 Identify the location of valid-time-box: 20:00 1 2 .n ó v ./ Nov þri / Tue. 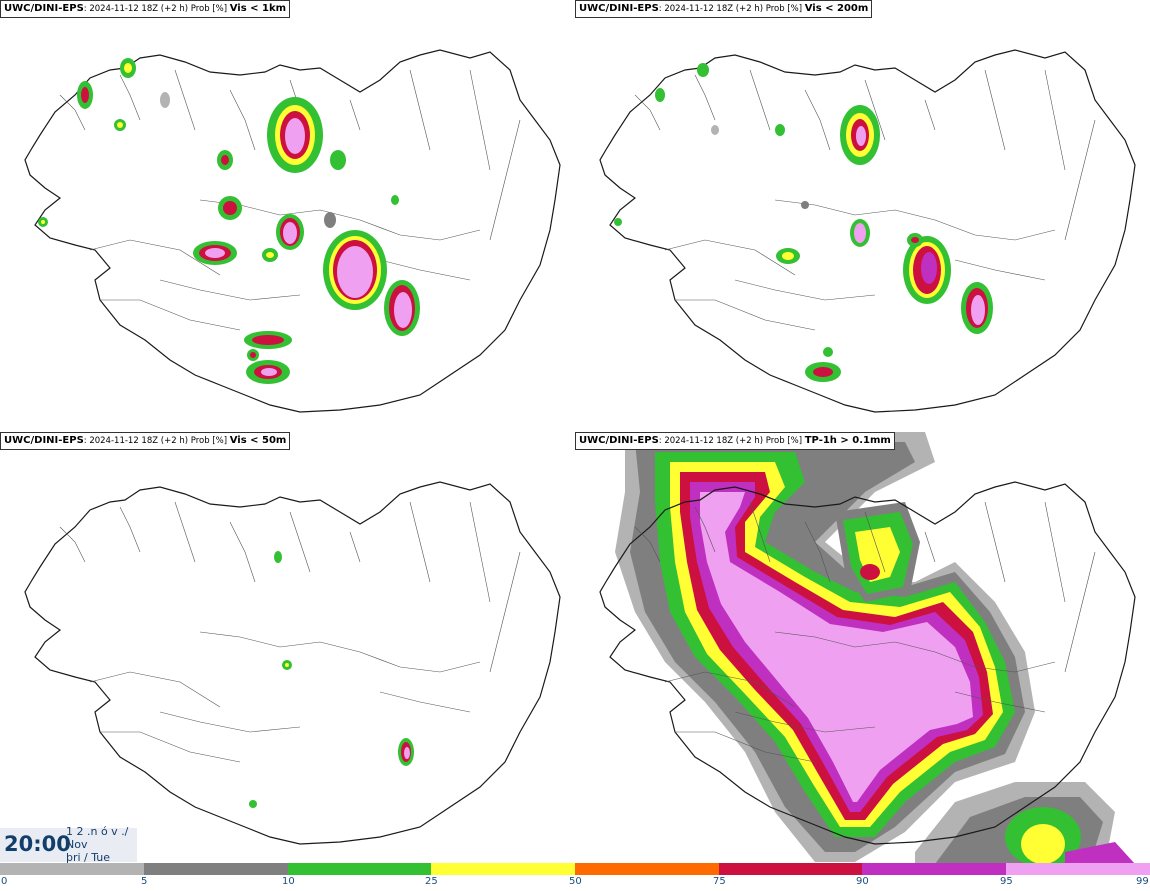
(68, 844).